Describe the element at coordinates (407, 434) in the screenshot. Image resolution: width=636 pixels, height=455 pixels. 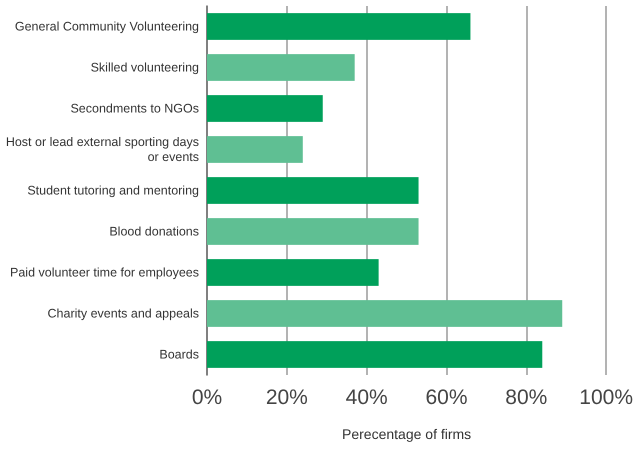
I see `x-axis-title: Perecentage of firms` at that location.